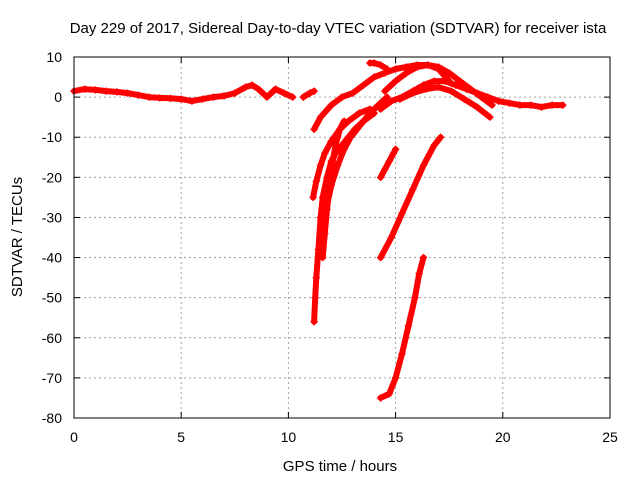  What do you see at coordinates (610, 437) in the screenshot?
I see `x-tick-label: 25` at bounding box center [610, 437].